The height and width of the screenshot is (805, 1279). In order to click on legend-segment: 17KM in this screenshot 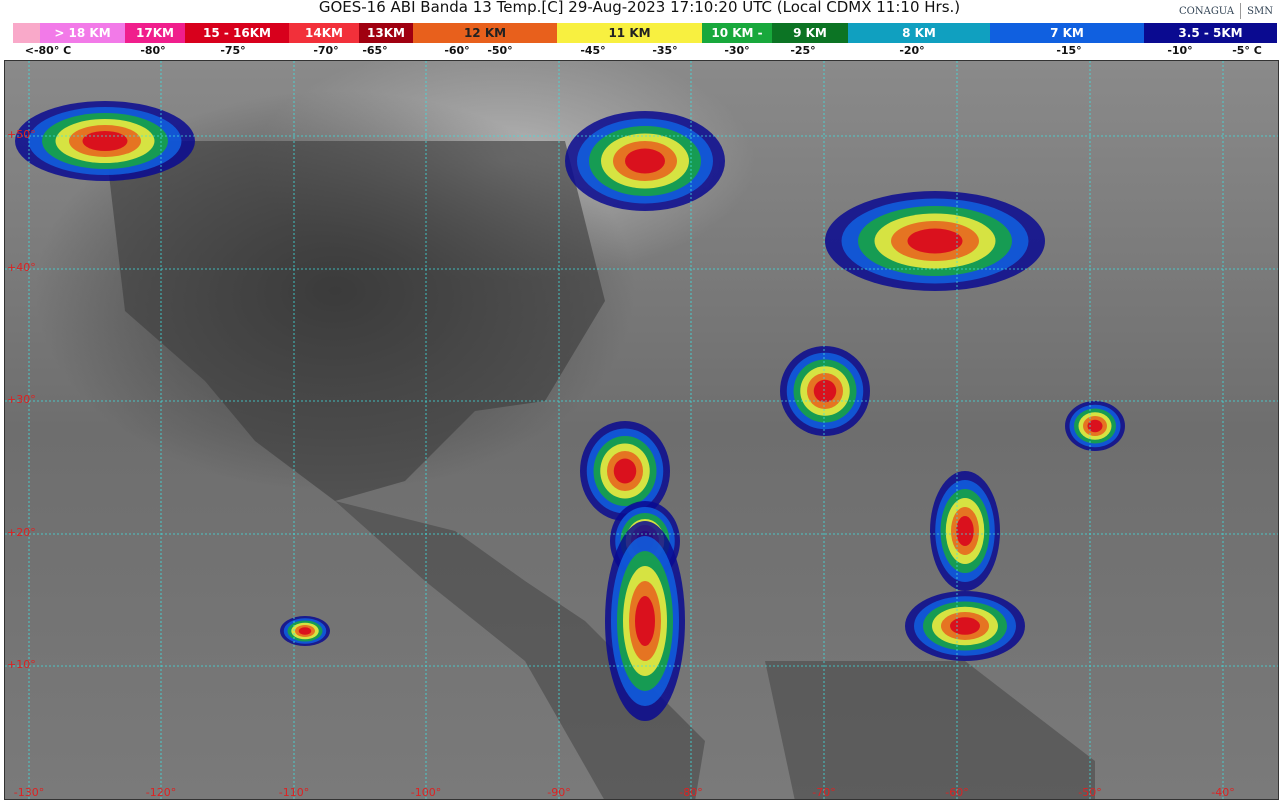, I will do `click(155, 33)`.